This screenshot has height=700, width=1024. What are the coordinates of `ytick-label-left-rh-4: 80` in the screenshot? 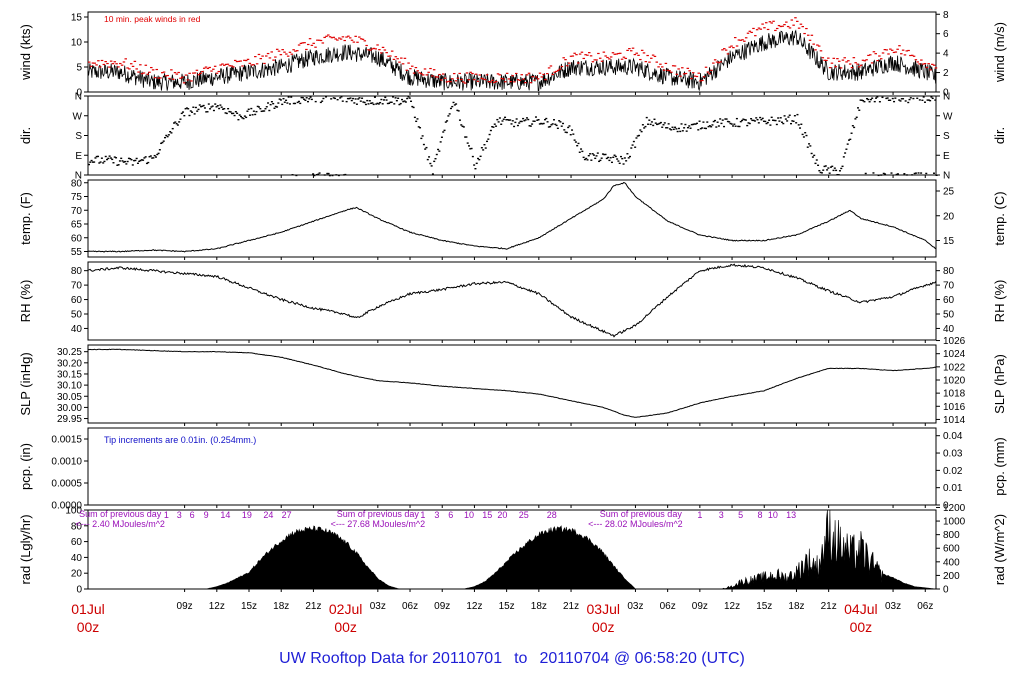 It's located at (77, 271).